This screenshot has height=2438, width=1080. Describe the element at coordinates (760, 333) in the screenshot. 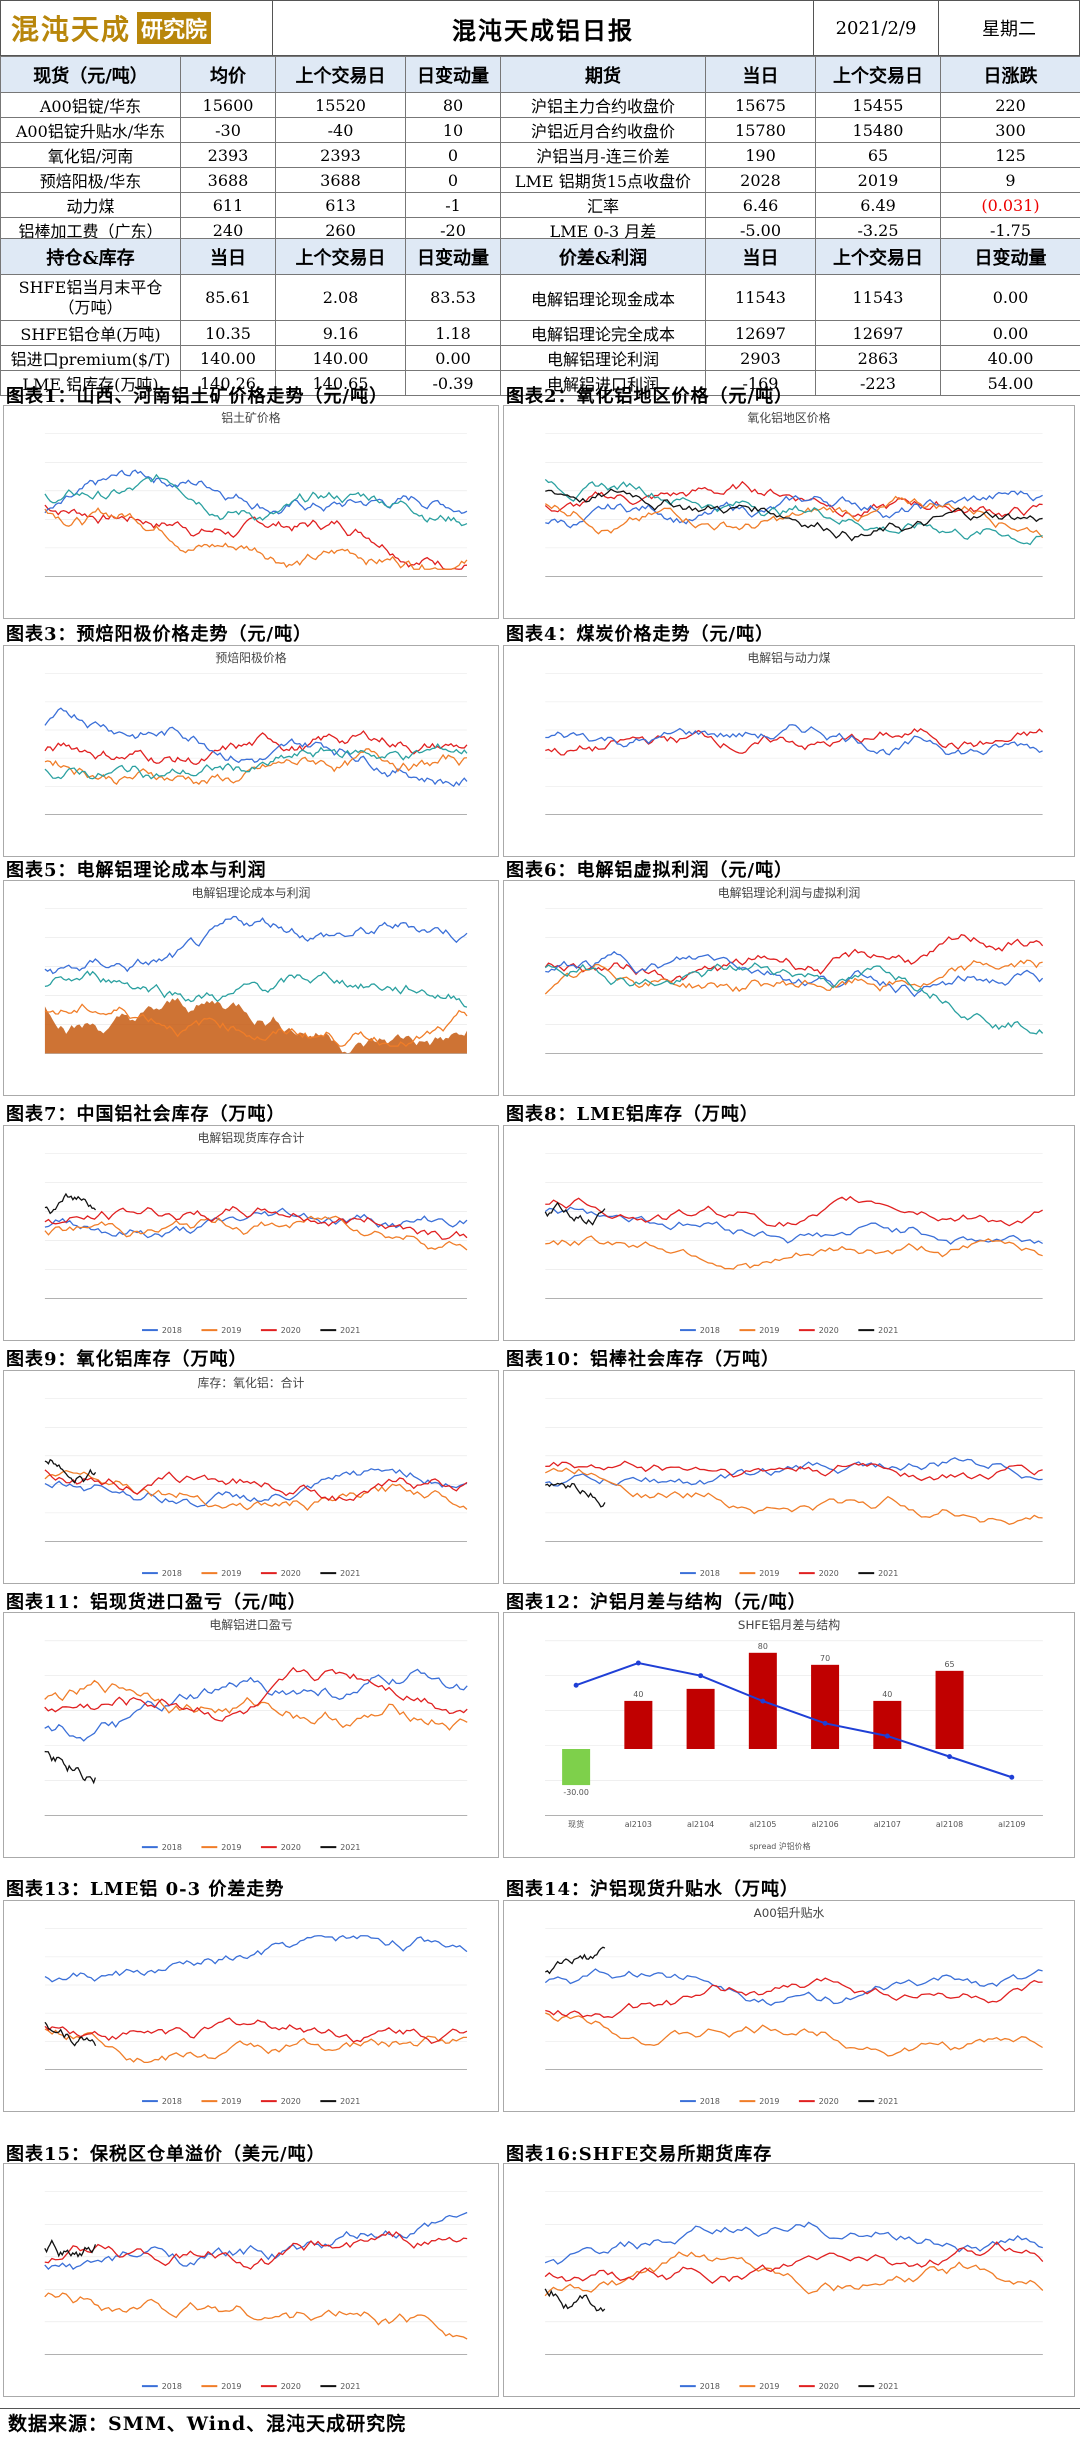

I see `table-cell: 12697` at that location.